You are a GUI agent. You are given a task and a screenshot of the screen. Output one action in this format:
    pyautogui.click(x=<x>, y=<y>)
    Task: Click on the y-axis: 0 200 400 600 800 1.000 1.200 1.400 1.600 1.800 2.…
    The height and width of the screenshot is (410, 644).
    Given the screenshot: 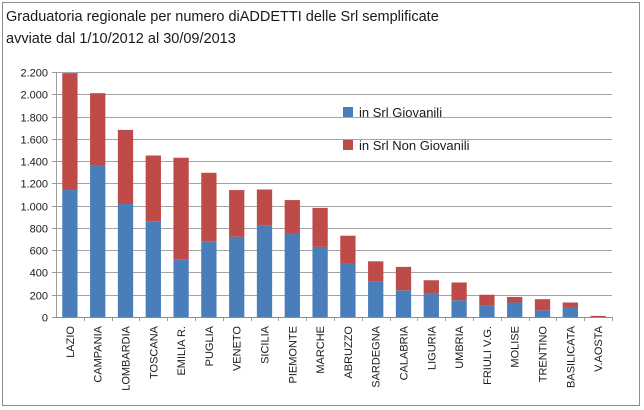 What is the action you would take?
    pyautogui.click(x=38, y=196)
    